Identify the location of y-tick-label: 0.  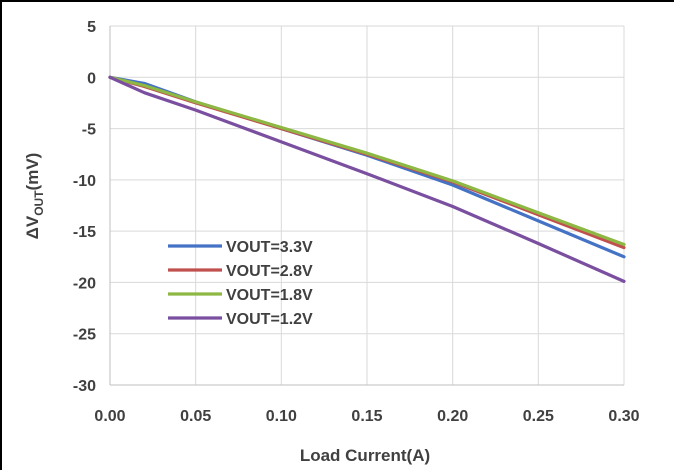
(91, 78).